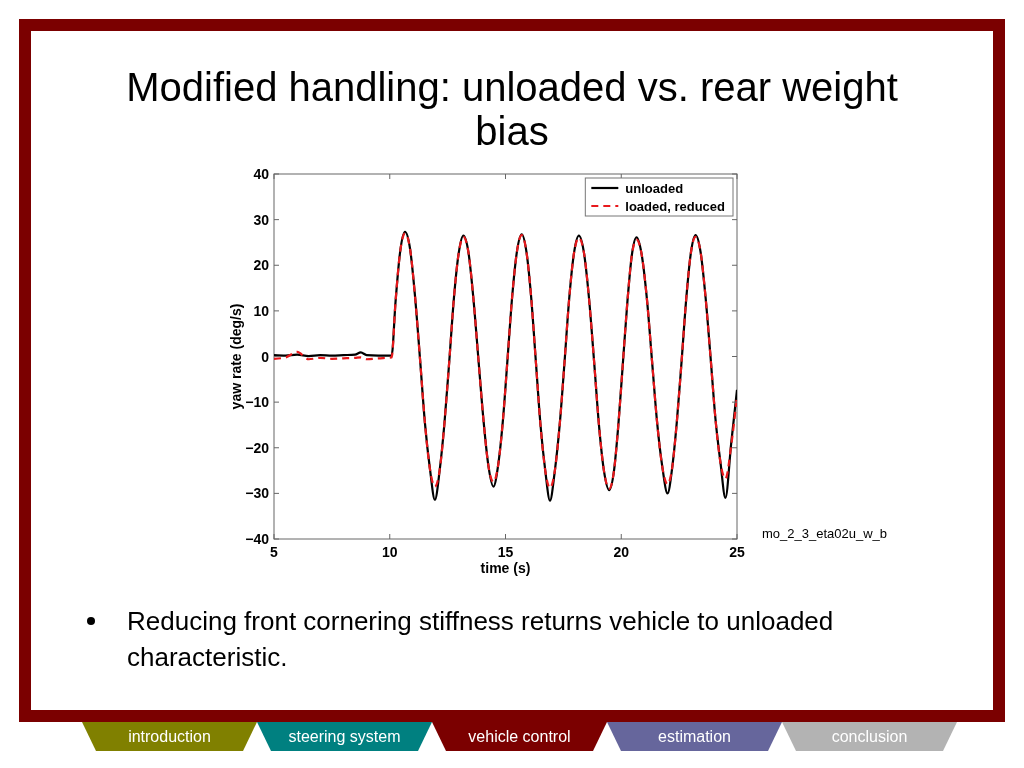  Describe the element at coordinates (344, 736) in the screenshot. I see `text: steering system` at that location.